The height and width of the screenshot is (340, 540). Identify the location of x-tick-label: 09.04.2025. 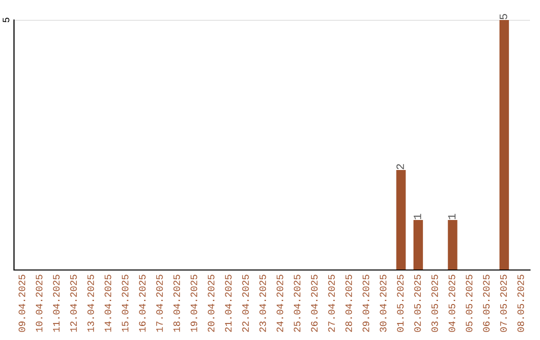
(22, 303).